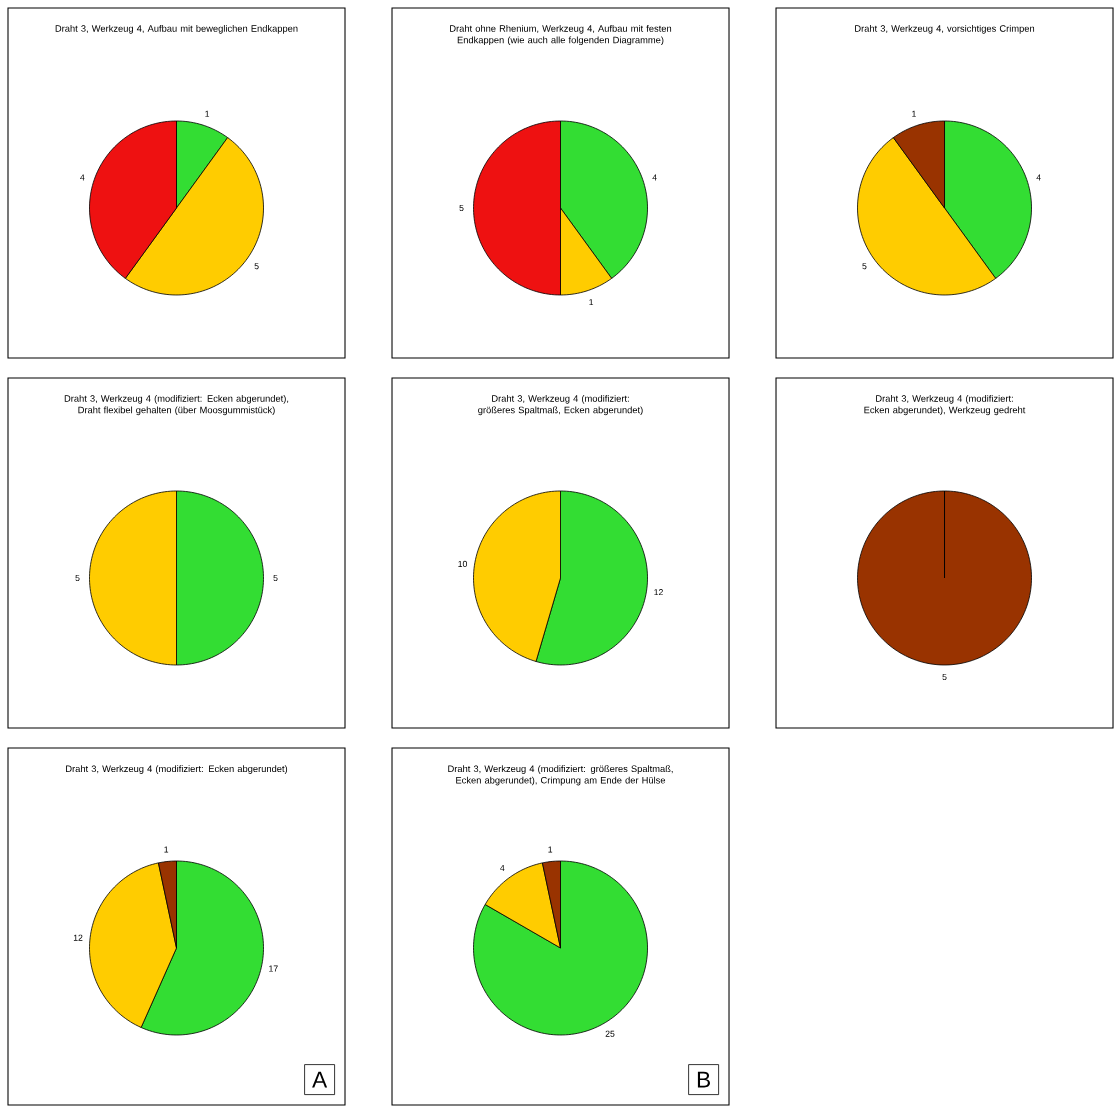  Describe the element at coordinates (176, 405) in the screenshot. I see `chart-title: Draht 3, Werkzeug 4 (modifiziert: Ecken abgerundet), Draht flexibel gehalten (über Moosgummistück)` at that location.